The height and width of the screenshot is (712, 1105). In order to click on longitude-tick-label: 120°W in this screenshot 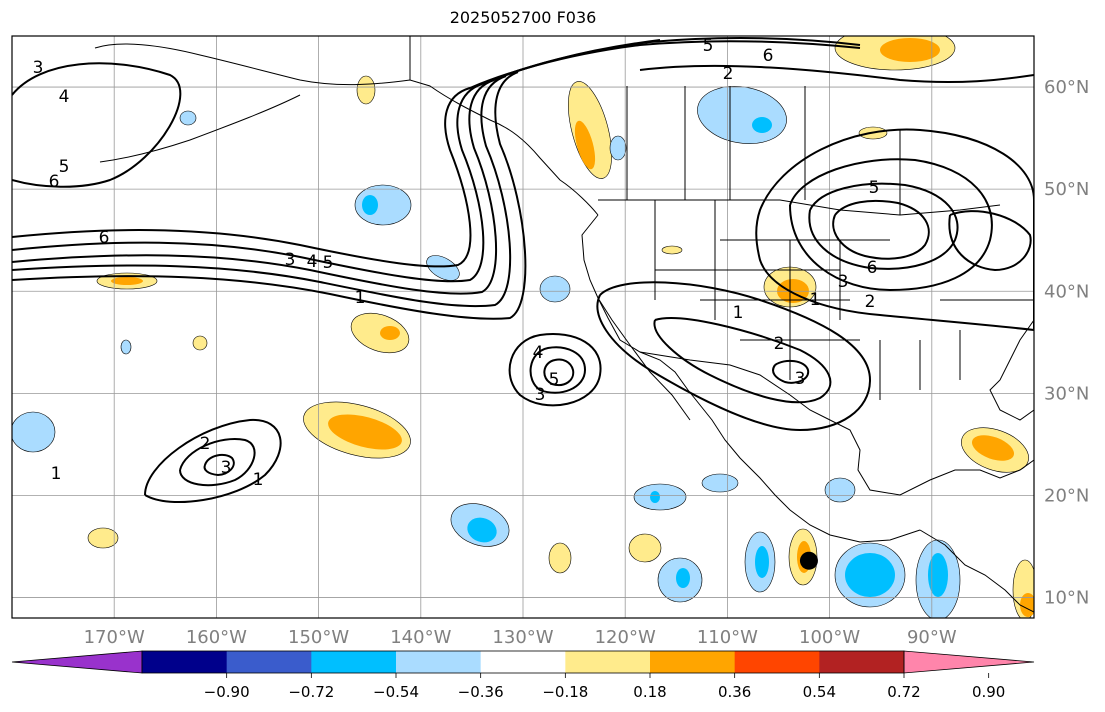, I will do `click(625, 637)`.